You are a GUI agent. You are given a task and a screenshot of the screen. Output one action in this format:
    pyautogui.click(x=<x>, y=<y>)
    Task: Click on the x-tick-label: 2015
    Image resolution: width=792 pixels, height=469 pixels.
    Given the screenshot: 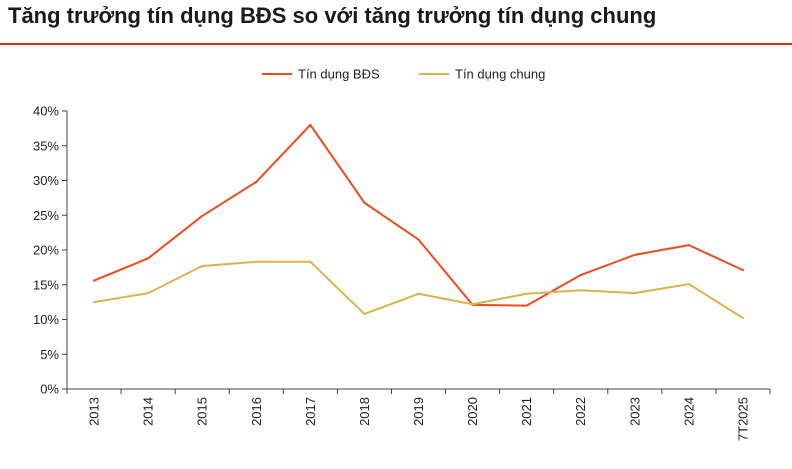 What is the action you would take?
    pyautogui.click(x=202, y=411)
    